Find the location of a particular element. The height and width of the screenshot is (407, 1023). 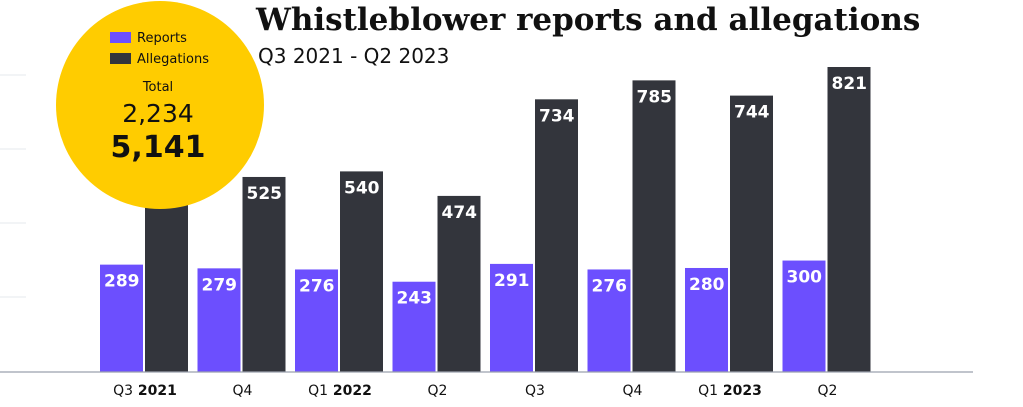

label-reports-3: 243 is located at coordinates (415, 299).